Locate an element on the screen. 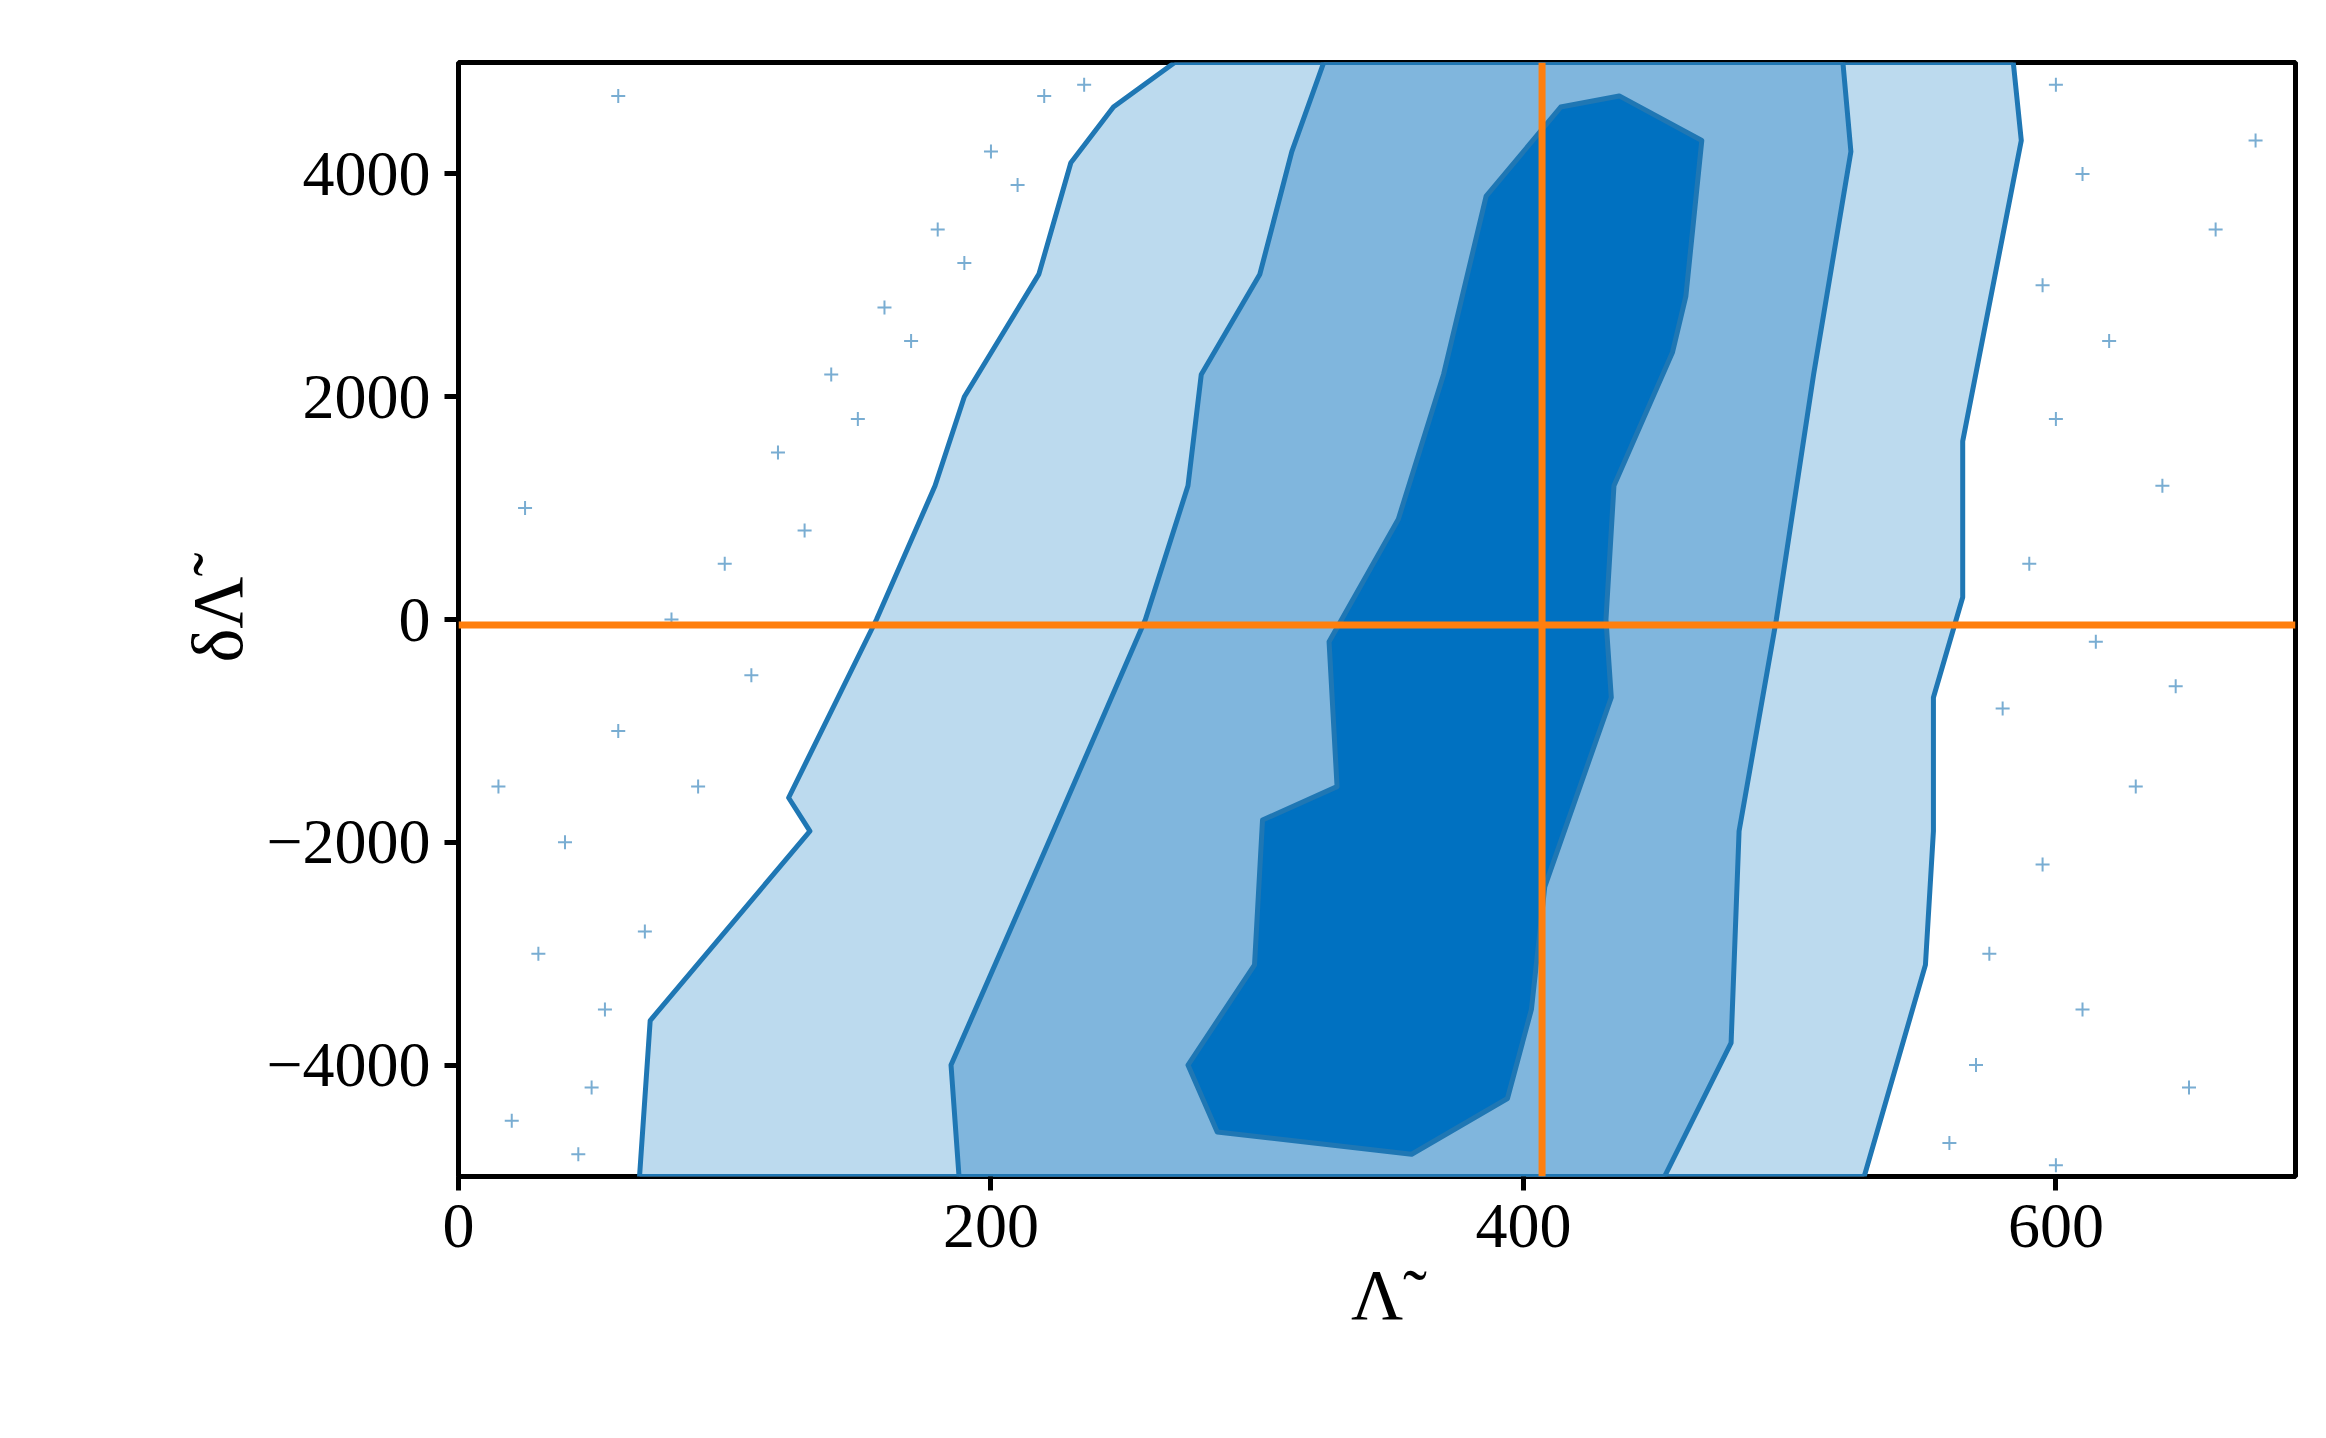 The image size is (2326, 1438). y-tick-label: 2000 is located at coordinates (366, 396).